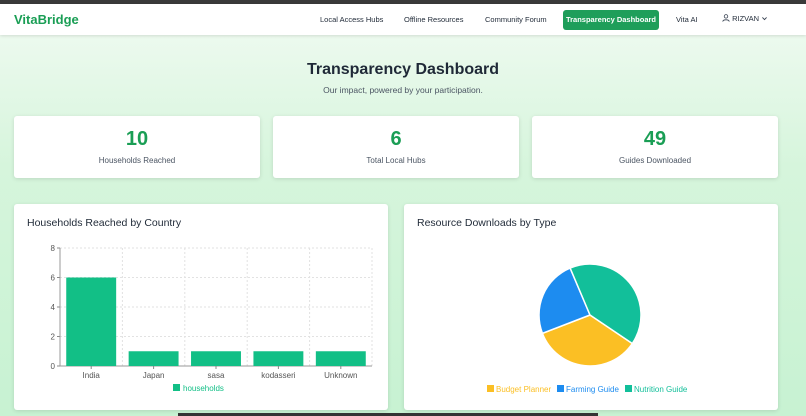 The image size is (806, 416). I want to click on legend-label: households, so click(203, 388).